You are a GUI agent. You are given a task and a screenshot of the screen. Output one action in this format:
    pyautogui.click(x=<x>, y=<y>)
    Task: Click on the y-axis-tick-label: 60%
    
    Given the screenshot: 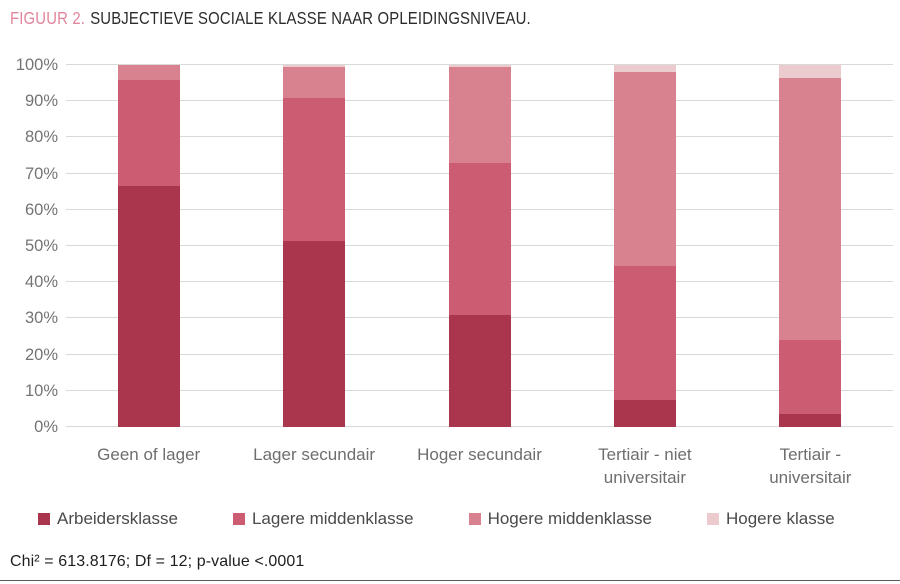 What is the action you would take?
    pyautogui.click(x=41, y=209)
    